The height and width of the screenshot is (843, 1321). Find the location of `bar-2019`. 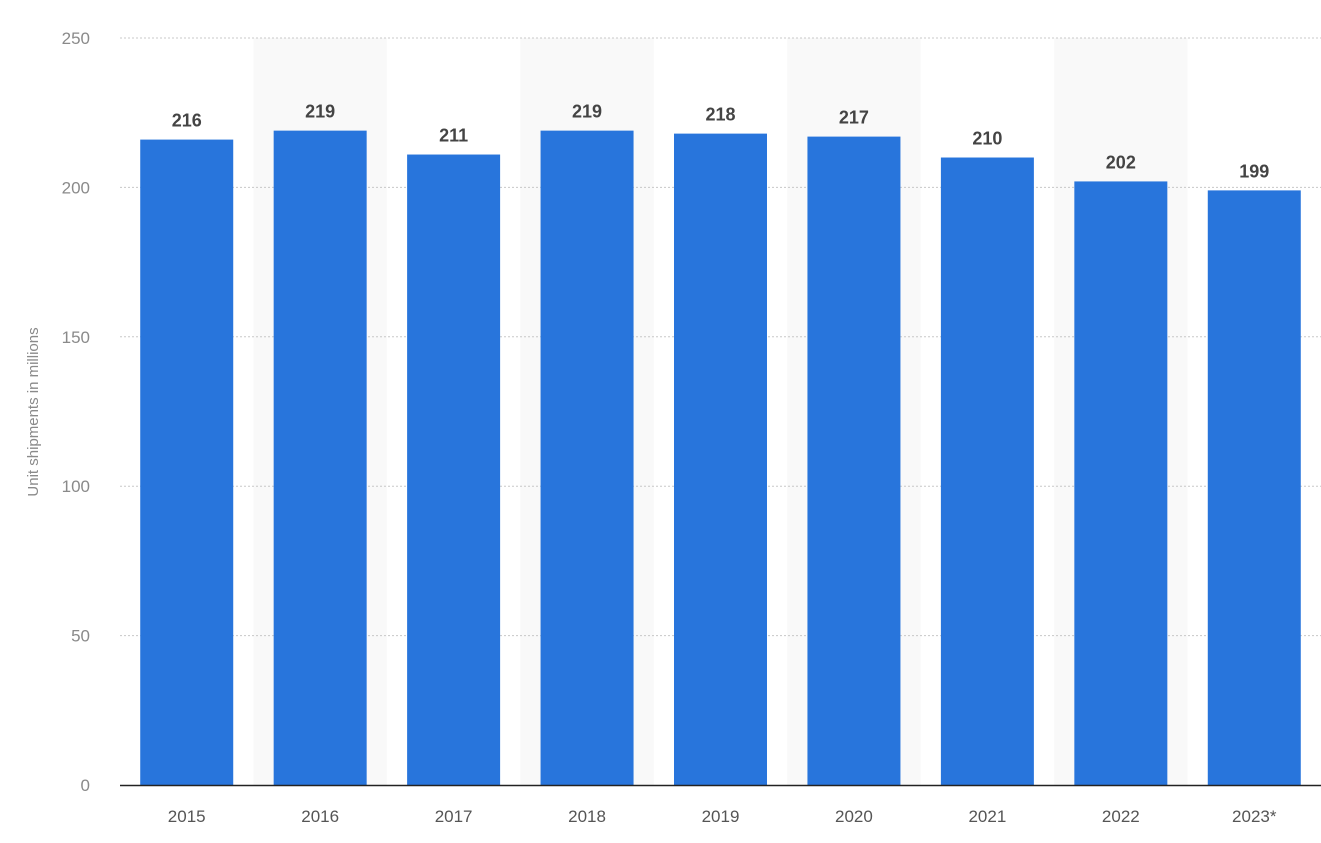

bar-2019 is located at coordinates (720, 459).